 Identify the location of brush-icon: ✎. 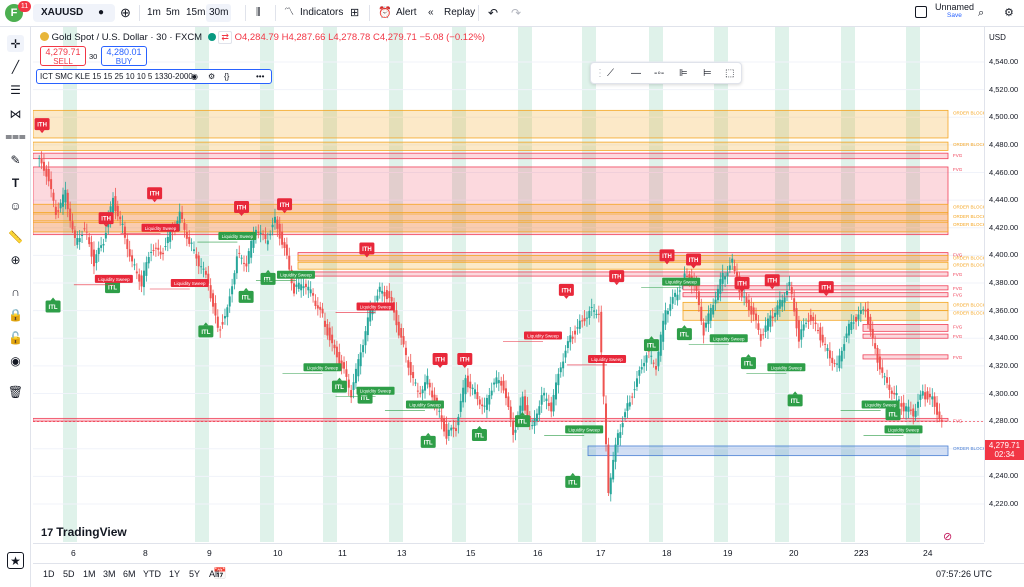
(15, 159).